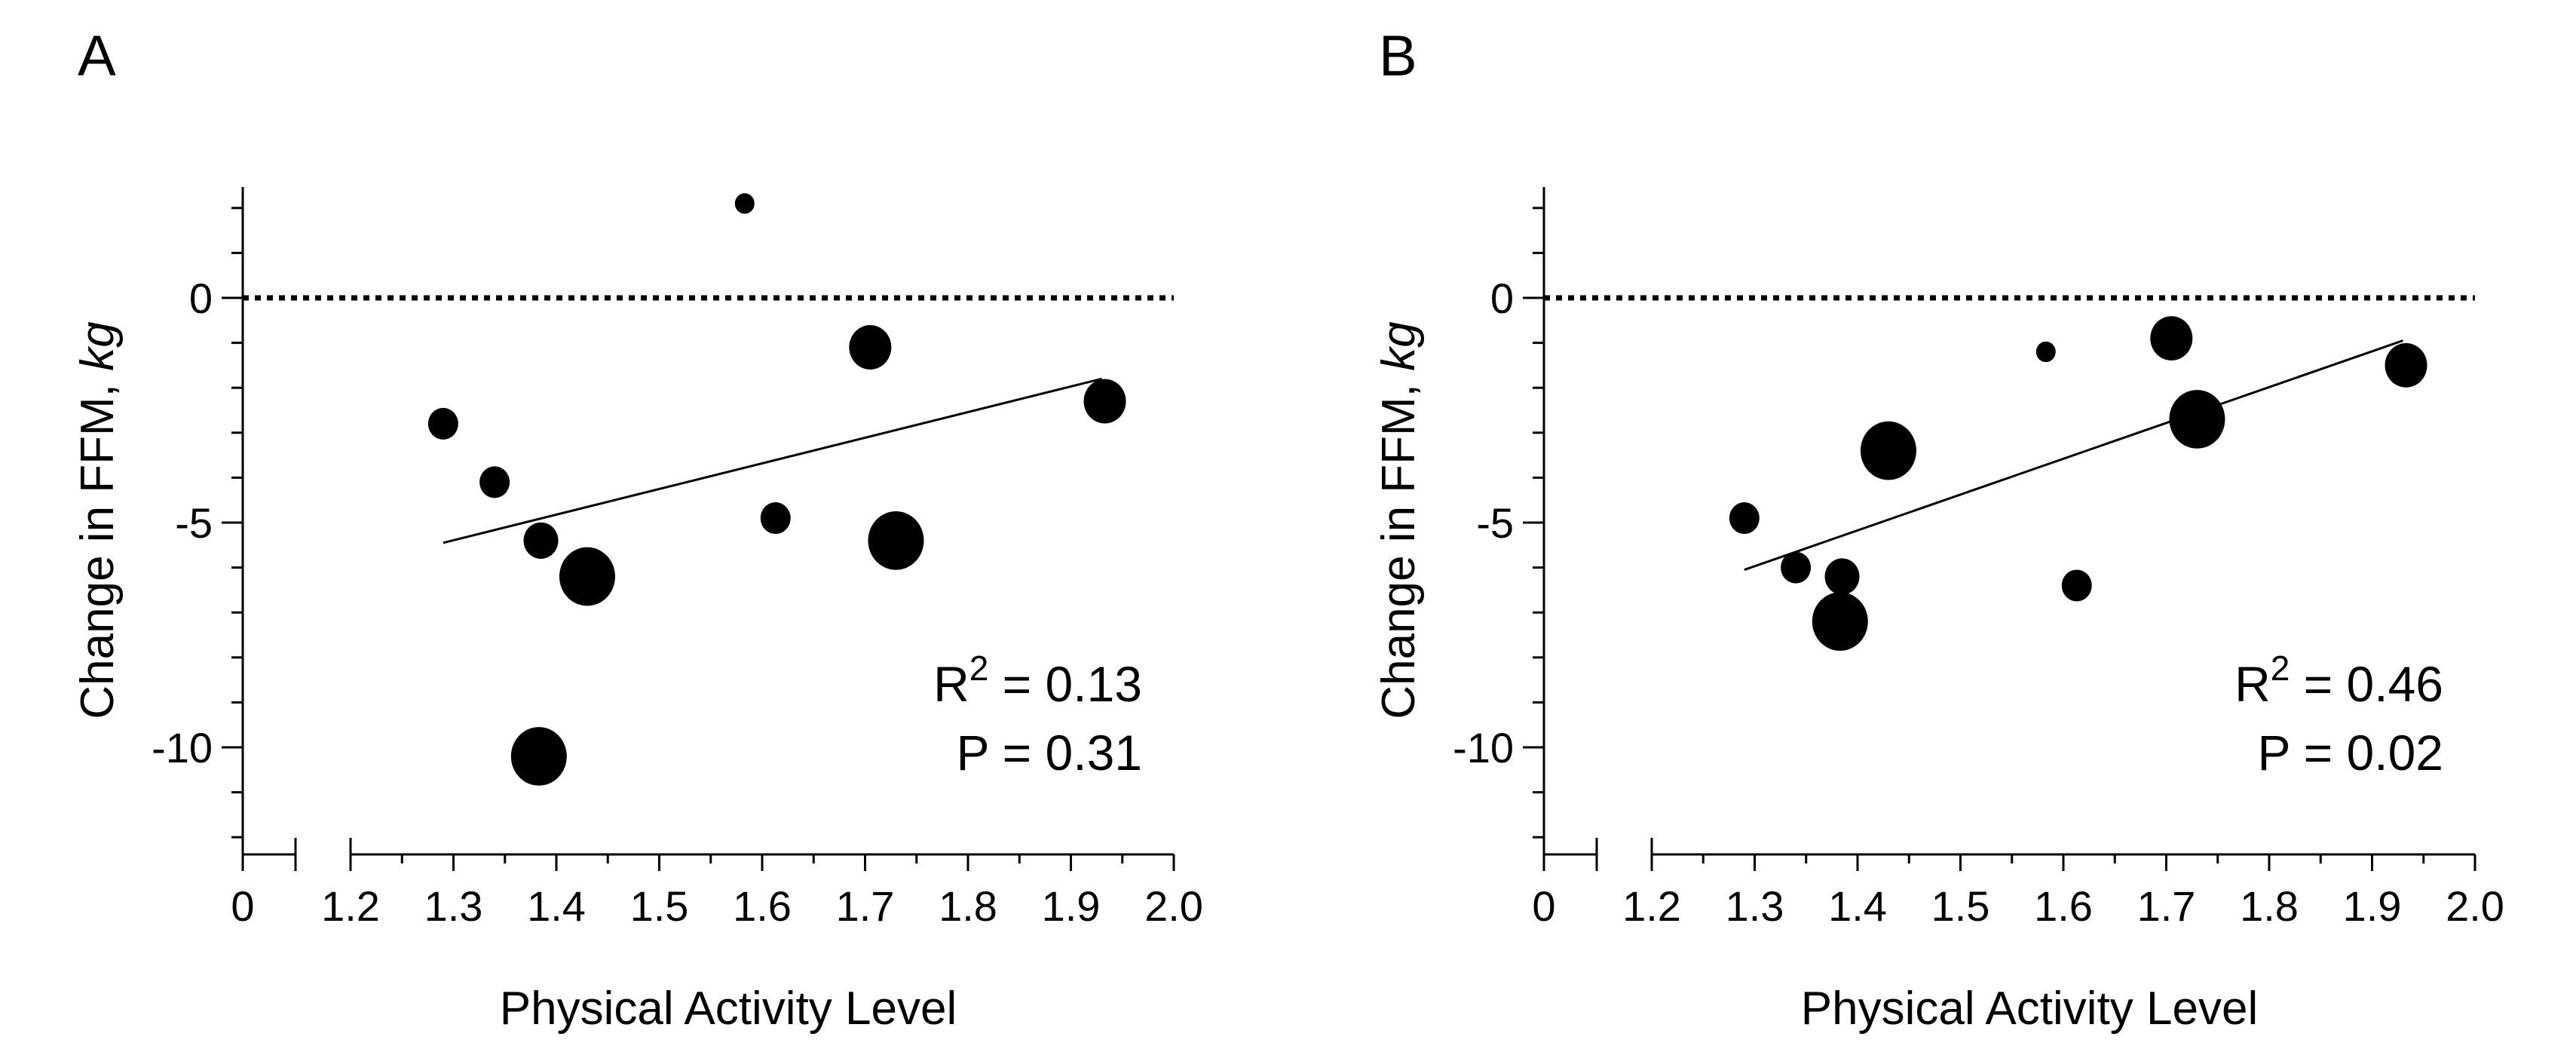  Describe the element at coordinates (97, 56) in the screenshot. I see `panel-letter: A` at that location.